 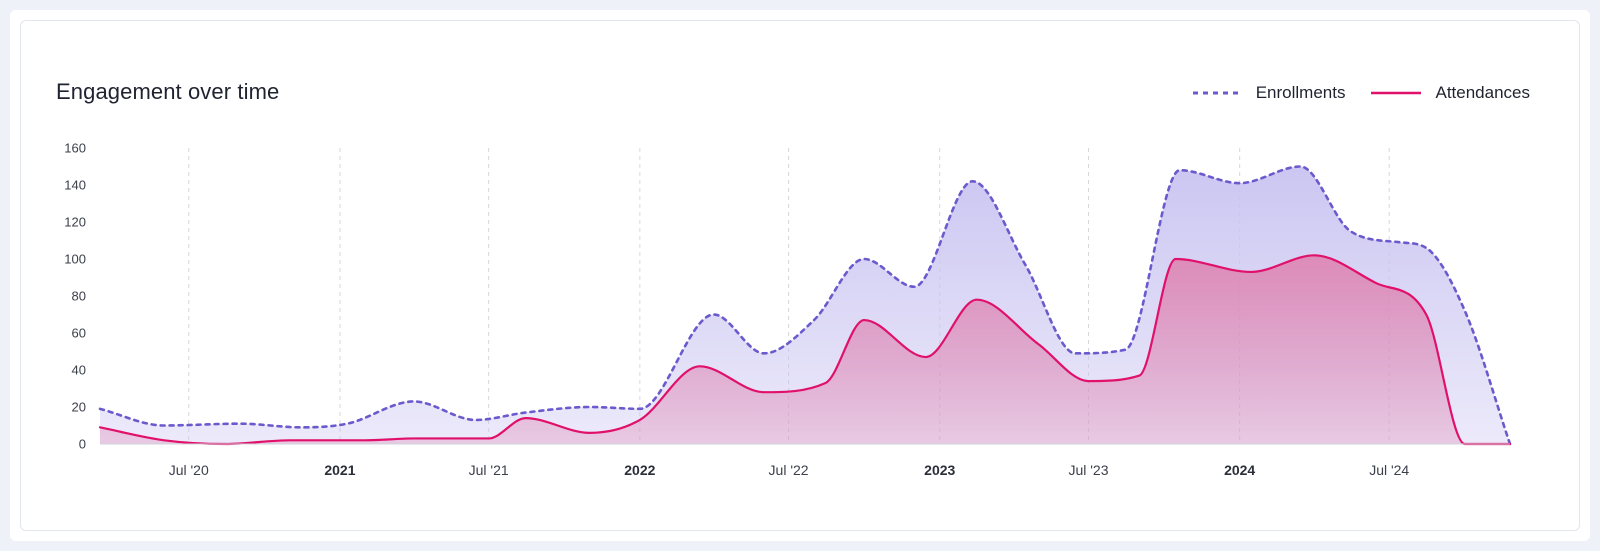 I want to click on x-tick-label: 2023, so click(x=939, y=470).